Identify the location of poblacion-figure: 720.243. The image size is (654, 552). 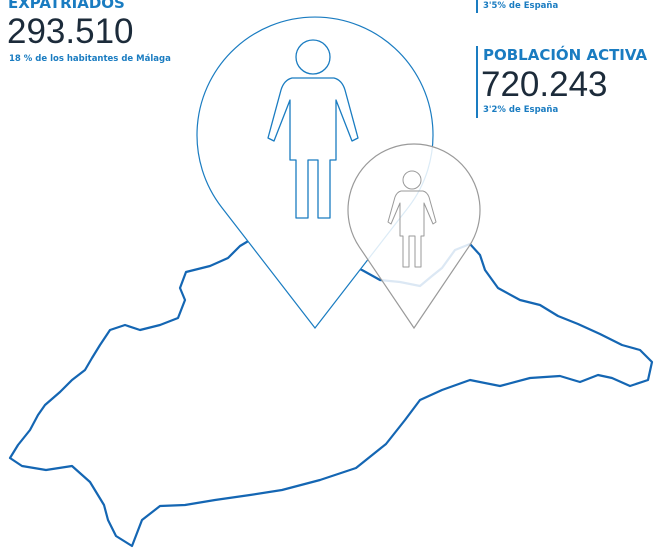
(544, 84).